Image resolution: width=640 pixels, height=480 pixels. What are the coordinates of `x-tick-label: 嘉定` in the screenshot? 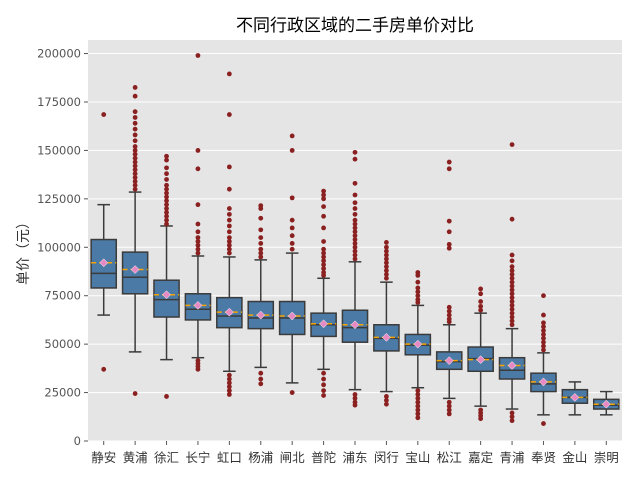 It's located at (480, 457).